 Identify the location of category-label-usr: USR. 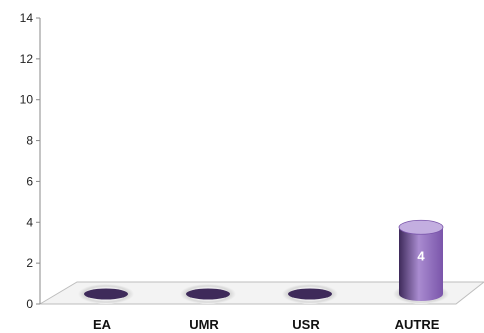
(306, 324).